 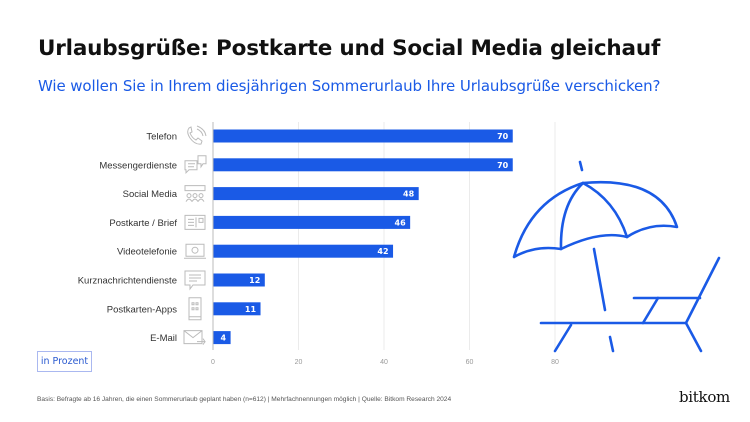 What do you see at coordinates (127, 281) in the screenshot?
I see `category-label: Kurznachrichtendienste` at bounding box center [127, 281].